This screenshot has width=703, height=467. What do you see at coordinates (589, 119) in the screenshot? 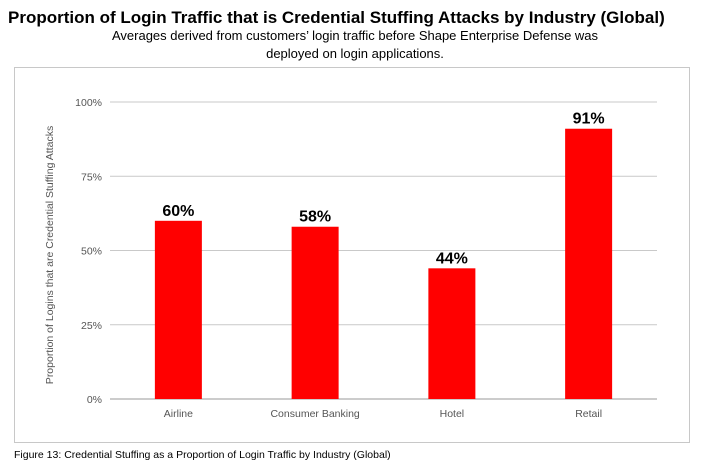
I see `data-label: 91%` at bounding box center [589, 119].